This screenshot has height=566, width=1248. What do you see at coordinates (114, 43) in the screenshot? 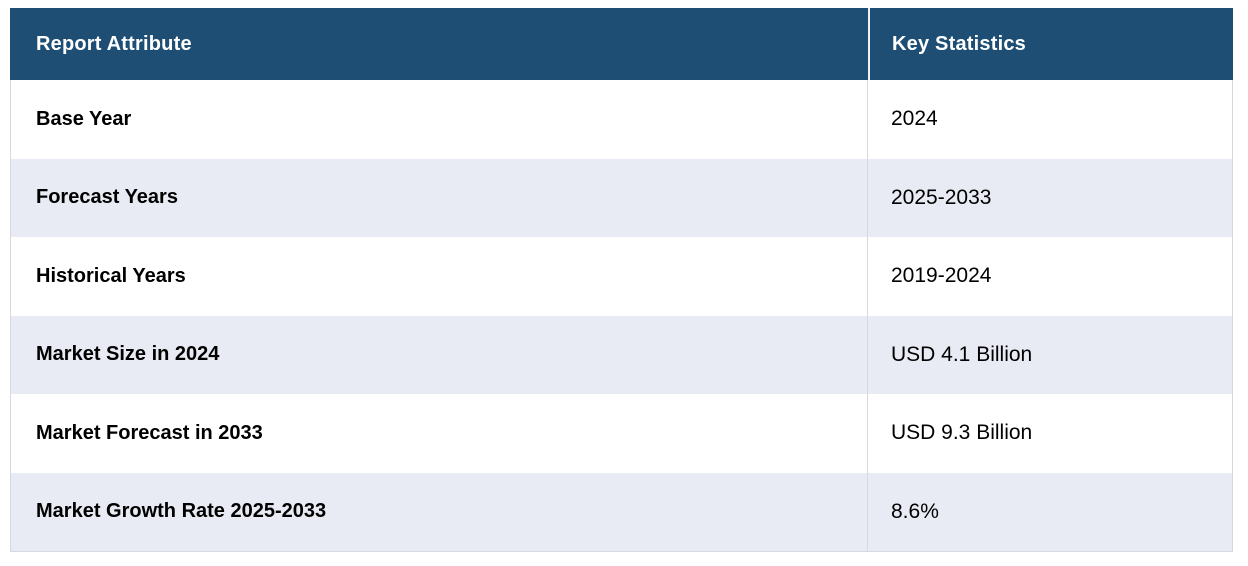
I see `header-cell-report-attribute: Report Attribute` at bounding box center [114, 43].